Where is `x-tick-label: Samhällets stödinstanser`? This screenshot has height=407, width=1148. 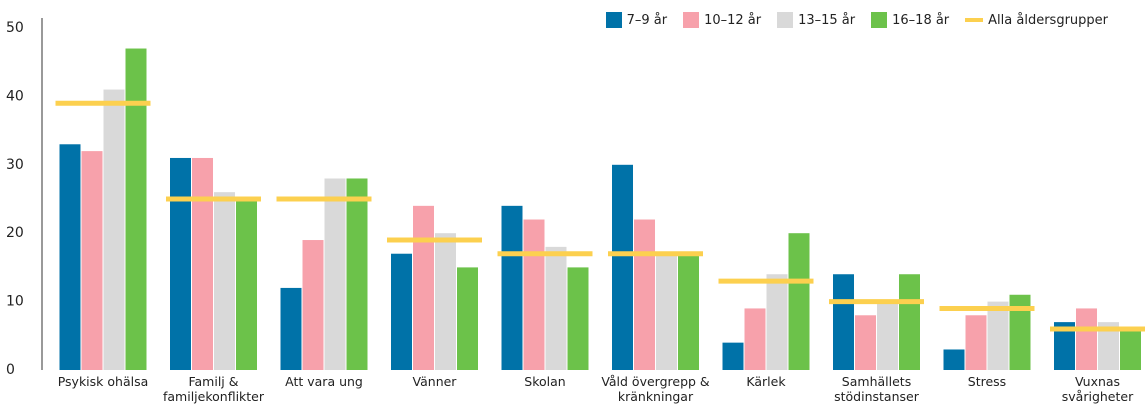
x-tick-label: Samhällets stödinstanser is located at coordinates (876, 389).